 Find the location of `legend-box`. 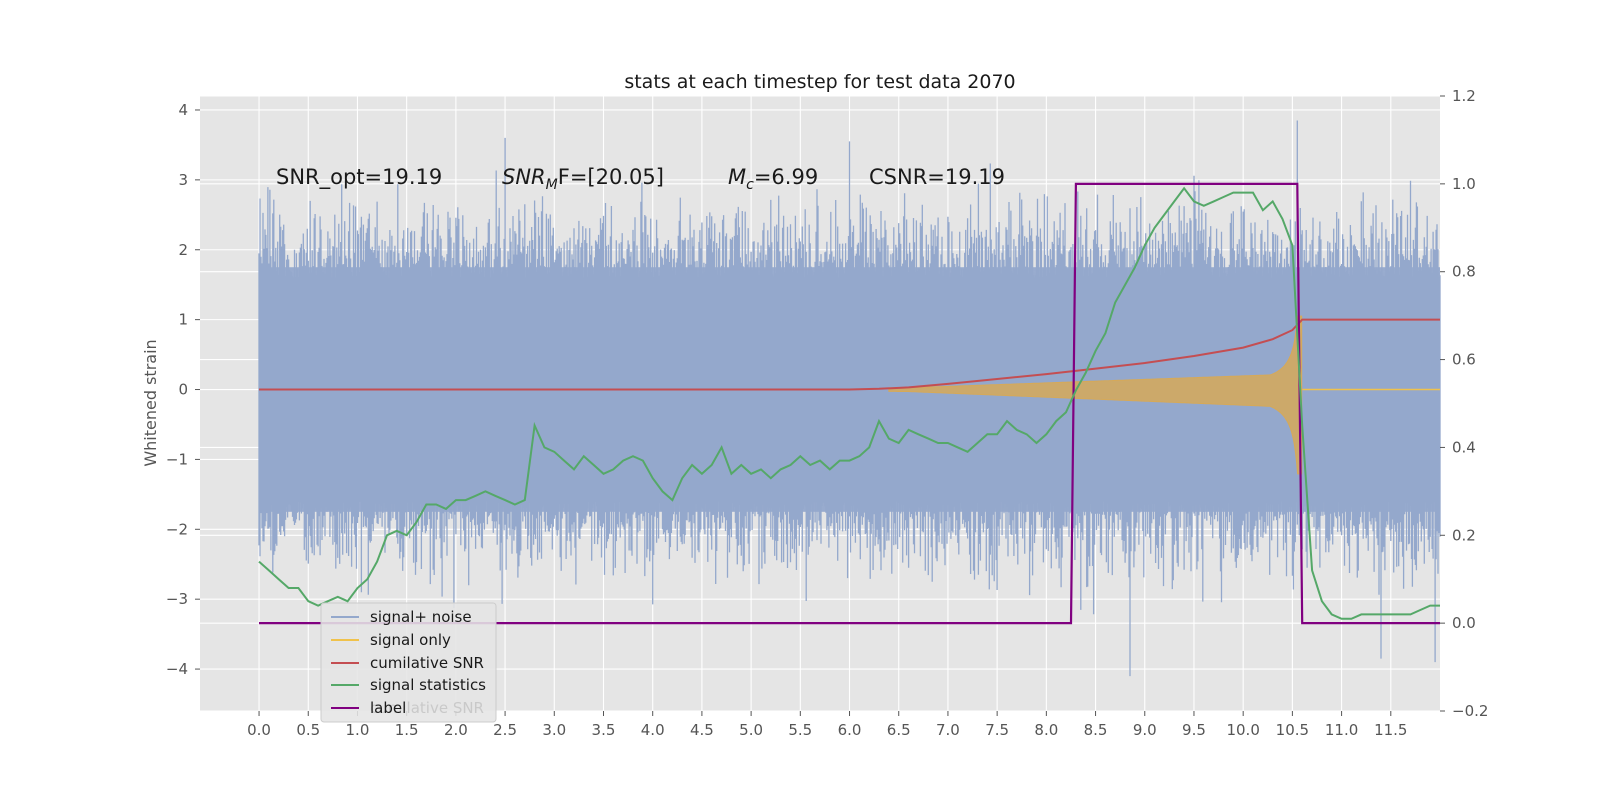

legend-box is located at coordinates (408, 662).